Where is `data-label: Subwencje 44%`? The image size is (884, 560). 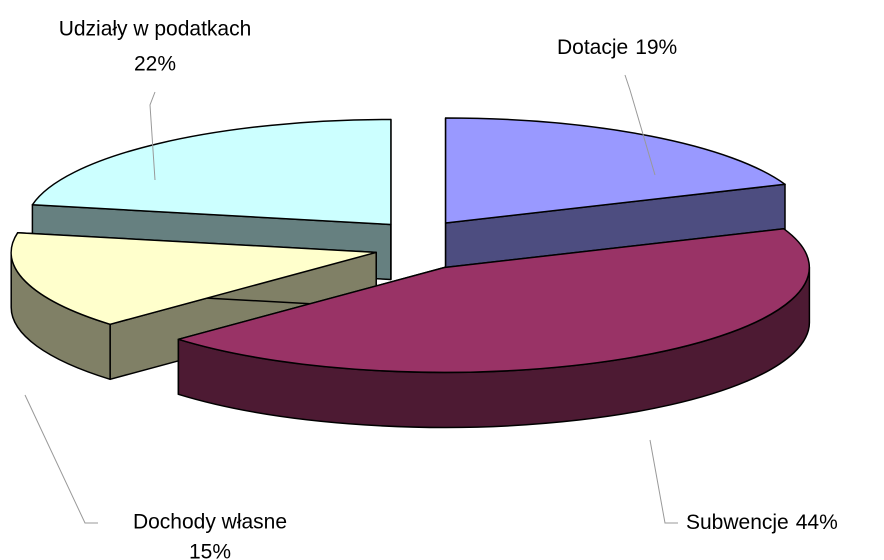 data-label: Subwencje 44% is located at coordinates (762, 522).